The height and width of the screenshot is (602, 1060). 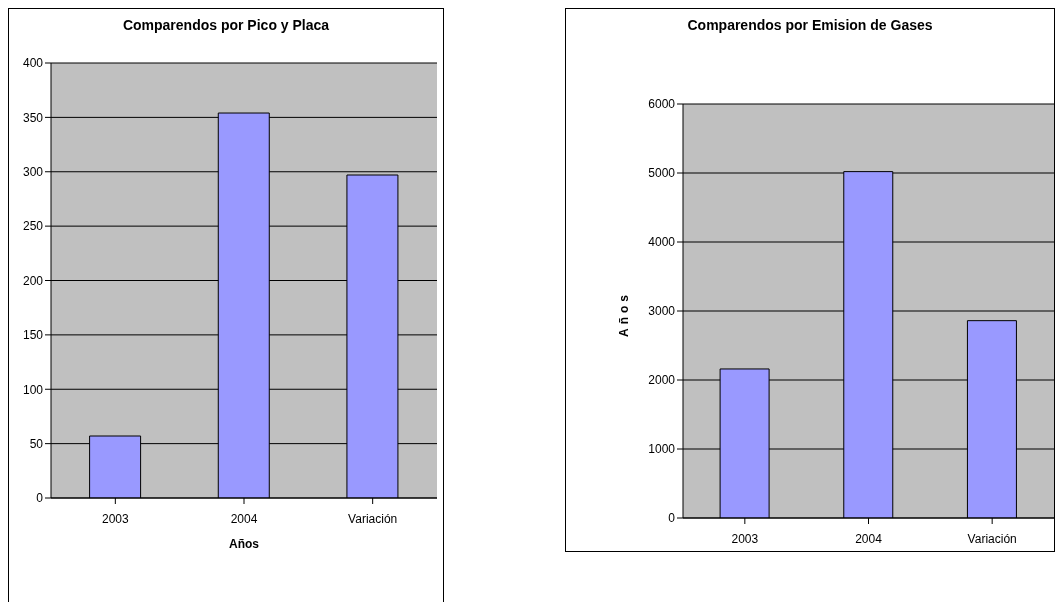 I want to click on chart-title: Comparendos por Emision de Gases, so click(x=810, y=25).